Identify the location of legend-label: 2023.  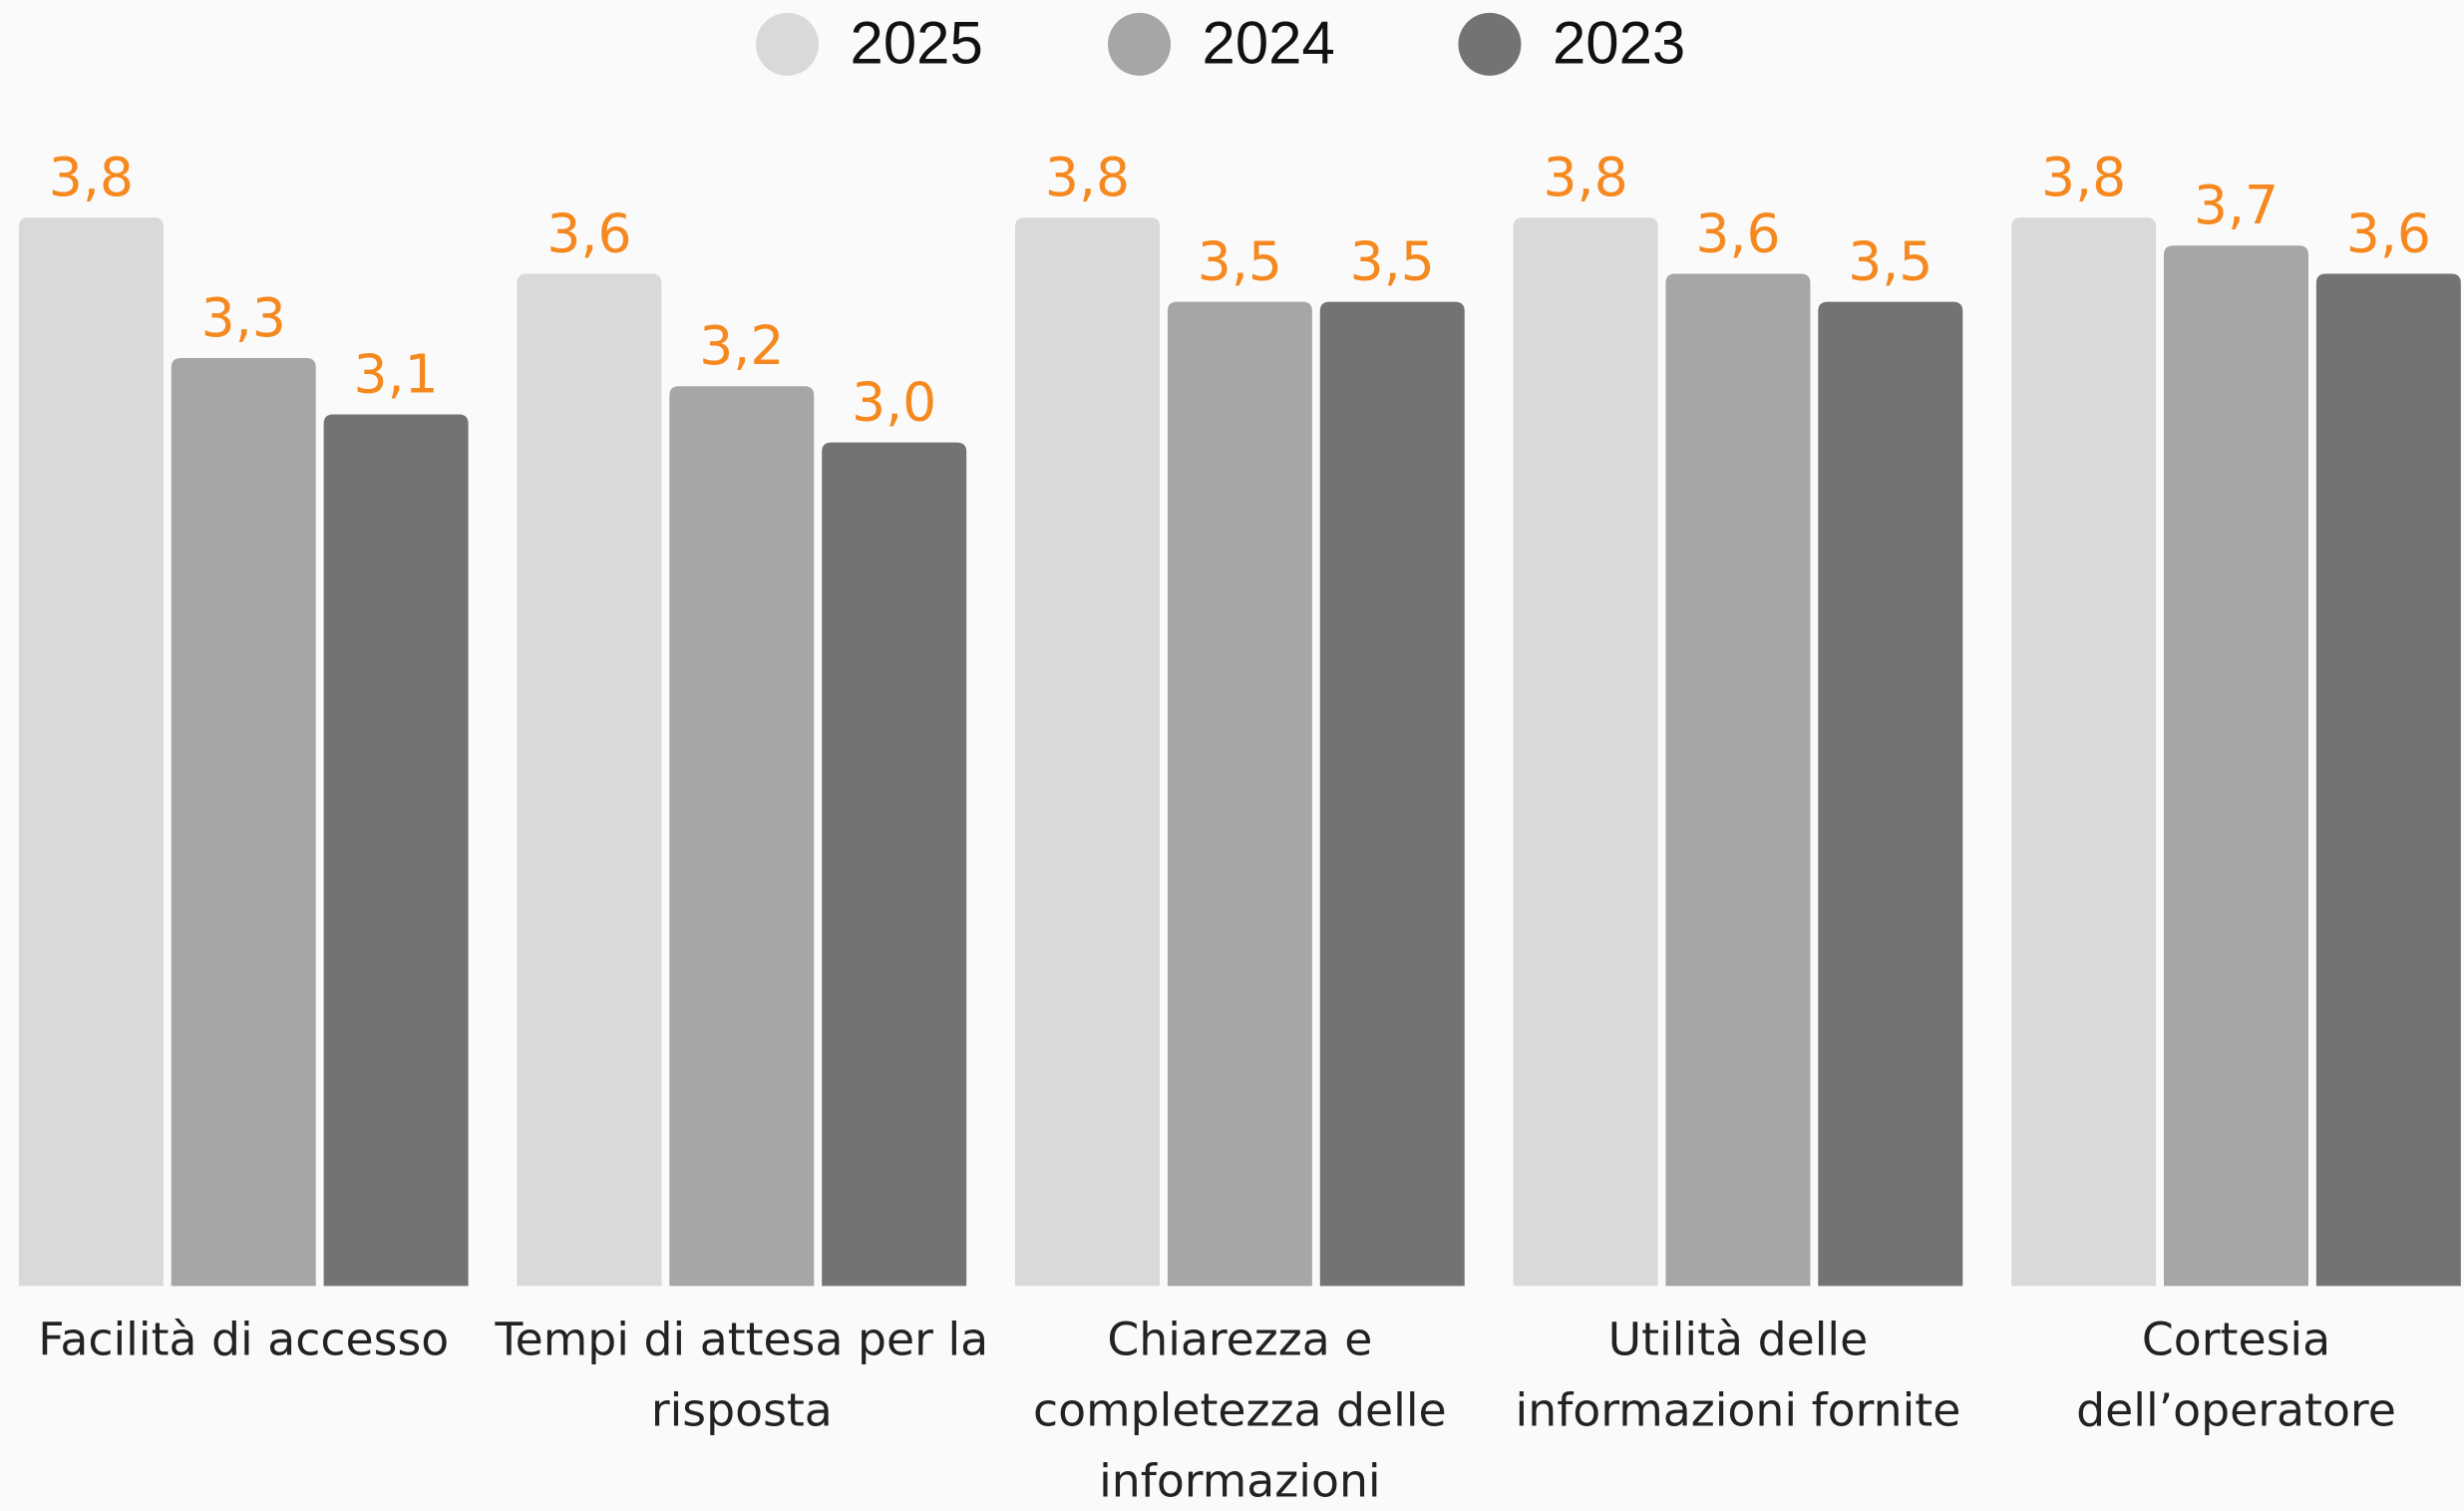
(1619, 42).